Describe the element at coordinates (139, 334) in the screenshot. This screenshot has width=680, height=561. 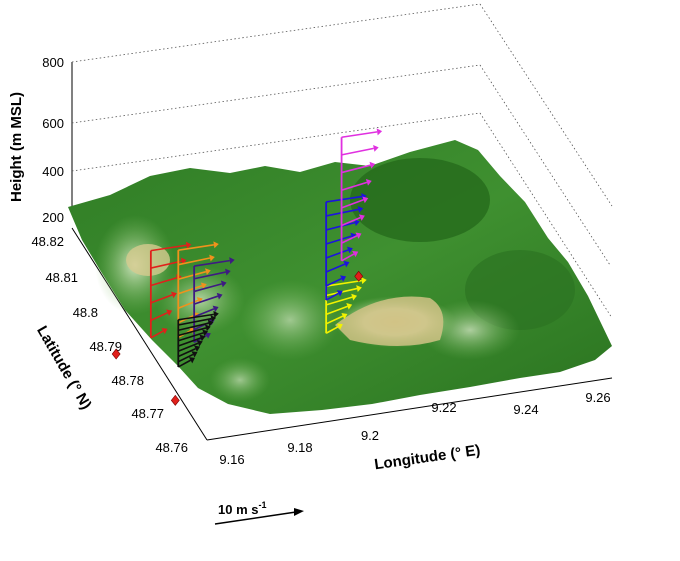
I see `y-axis-line` at that location.